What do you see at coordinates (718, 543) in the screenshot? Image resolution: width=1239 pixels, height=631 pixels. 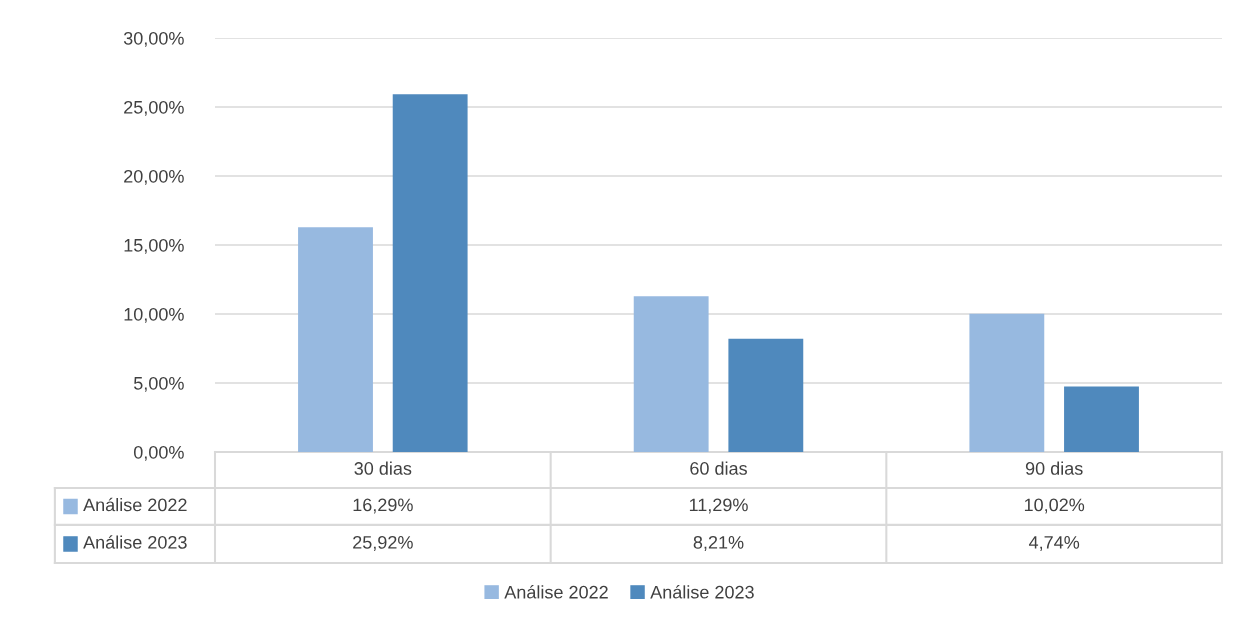 I see `data-label: 8,21%` at bounding box center [718, 543].